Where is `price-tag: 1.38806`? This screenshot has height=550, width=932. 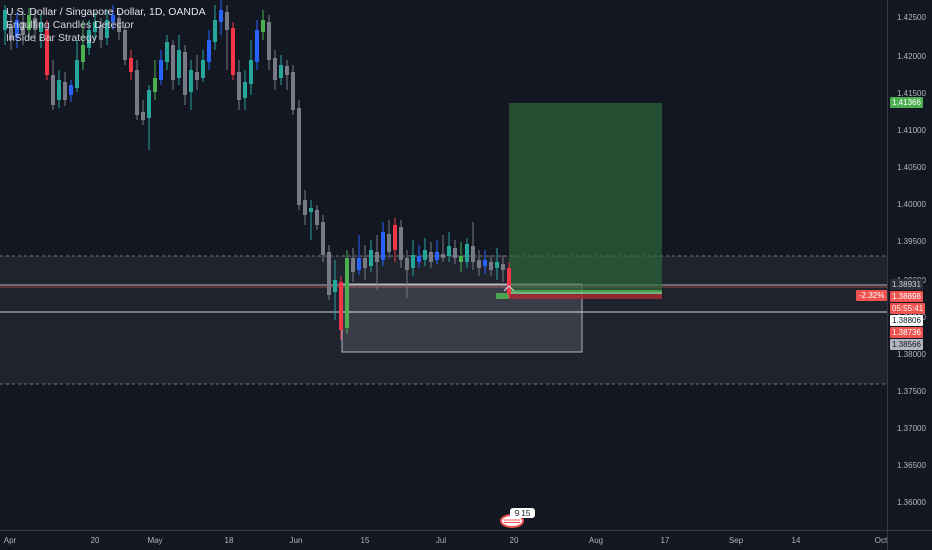
price-tag: 1.38806 is located at coordinates (906, 320).